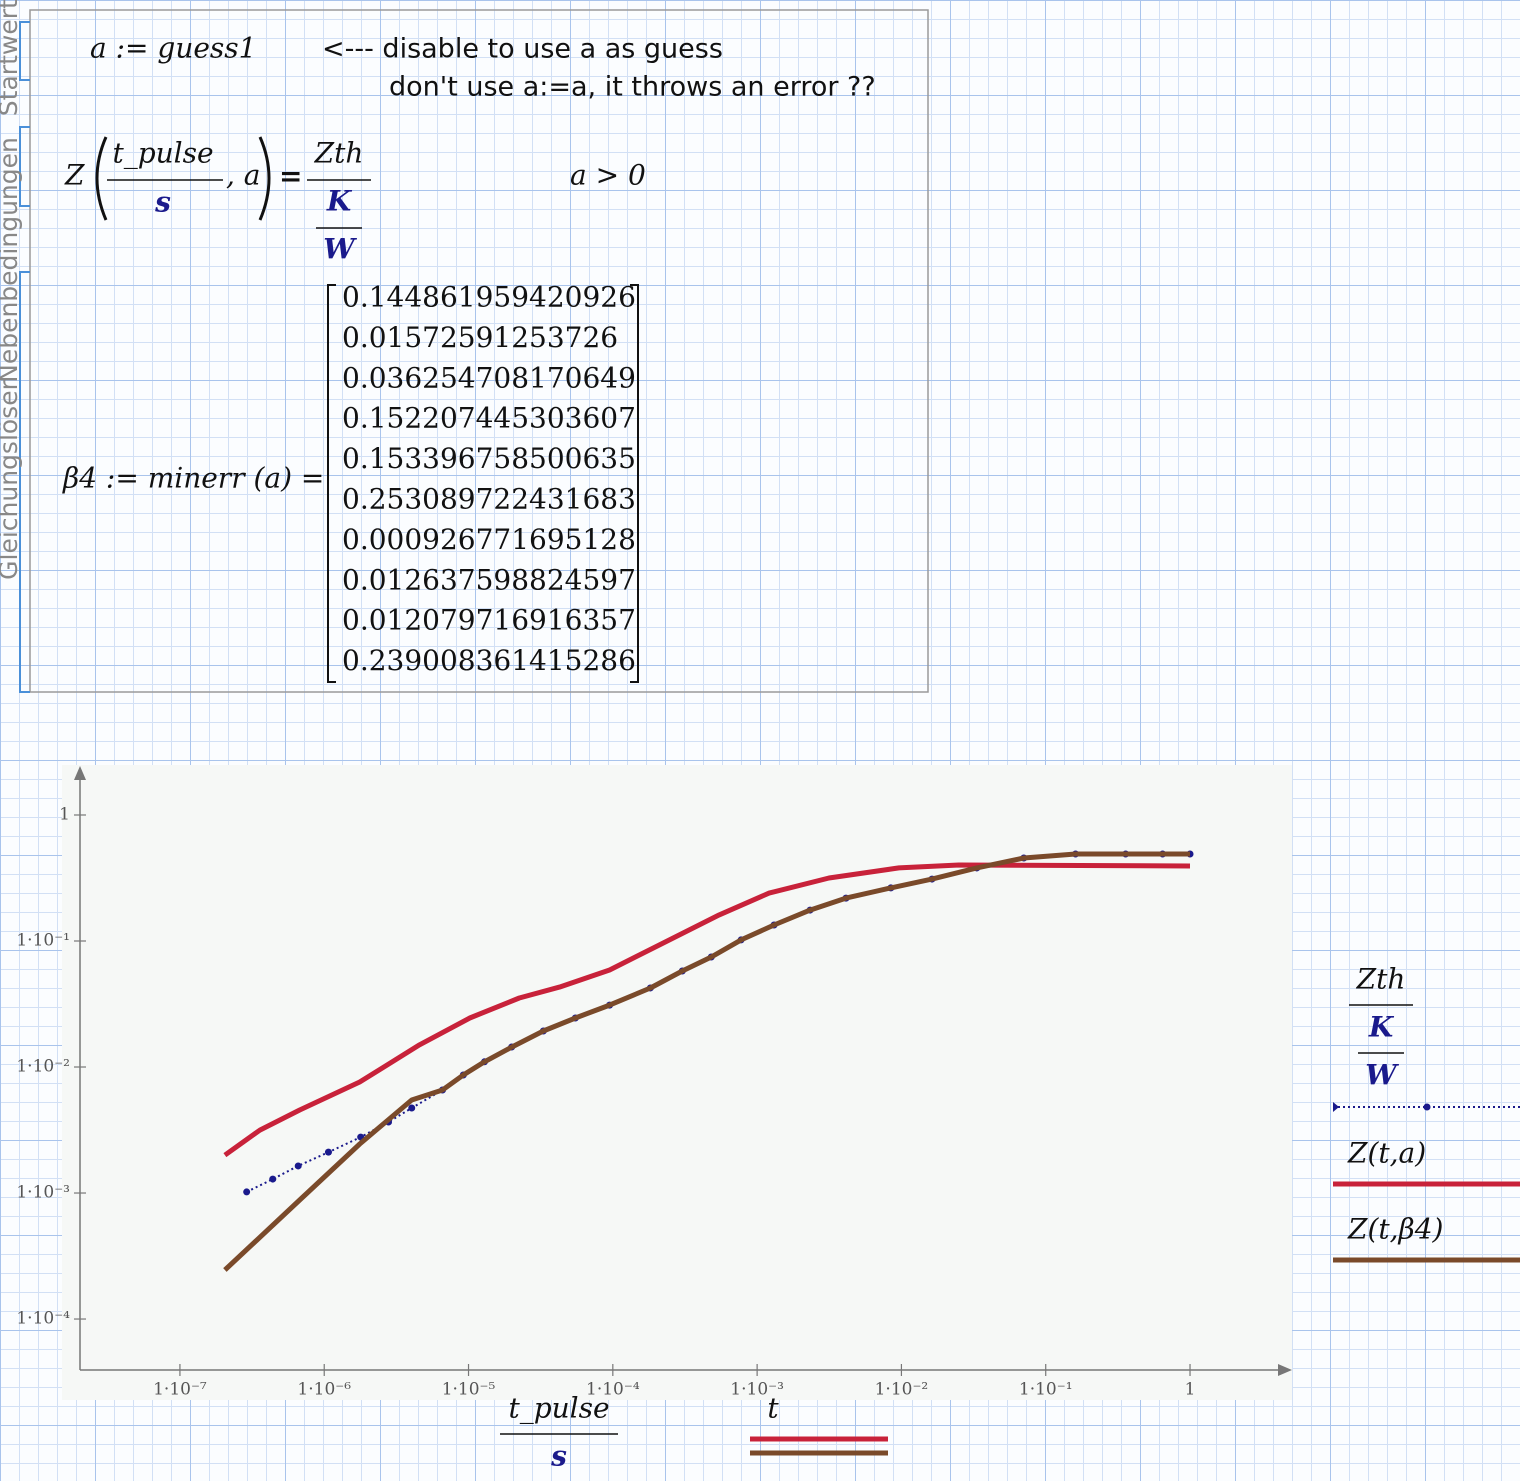 The width and height of the screenshot is (1520, 1481). What do you see at coordinates (340, 249) in the screenshot?
I see `unit-denominator: W` at bounding box center [340, 249].